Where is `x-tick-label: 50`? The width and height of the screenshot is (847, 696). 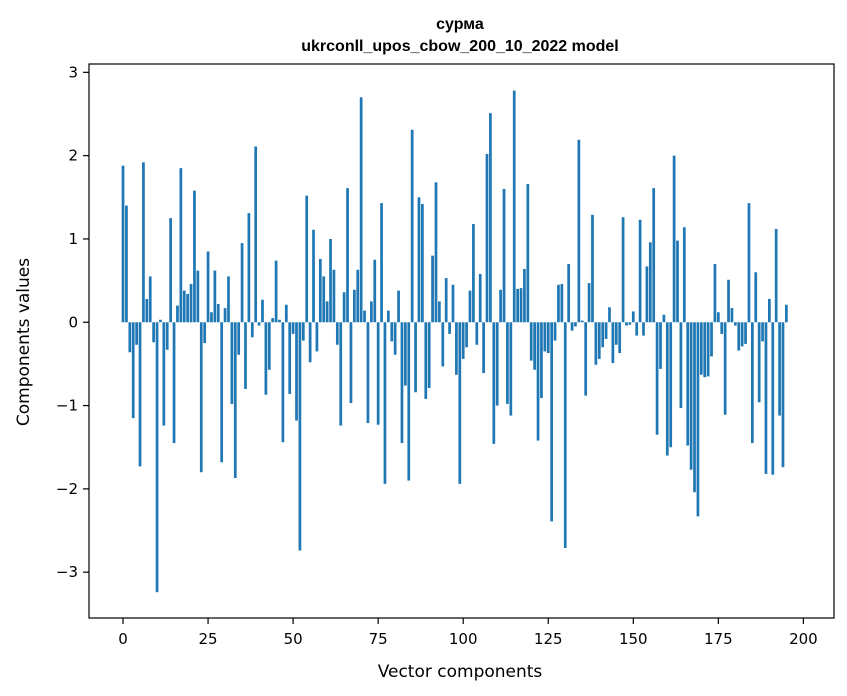 x-tick-label: 50 is located at coordinates (293, 639).